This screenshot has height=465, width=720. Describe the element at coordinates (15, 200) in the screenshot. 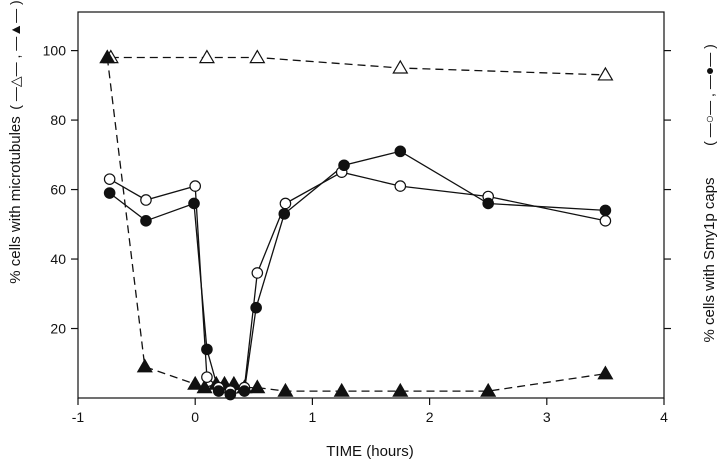

I see `y-axis-title-left: % cells with microtubules` at that location.